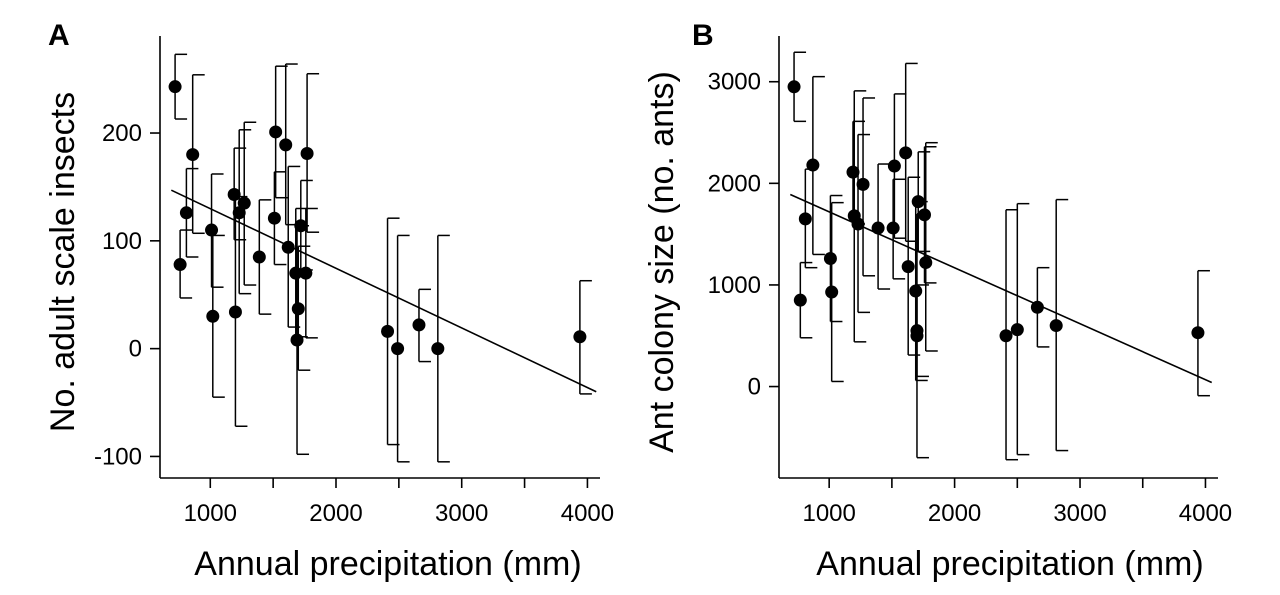  What do you see at coordinates (383, 291) in the screenshot?
I see `regression-line-a` at bounding box center [383, 291].